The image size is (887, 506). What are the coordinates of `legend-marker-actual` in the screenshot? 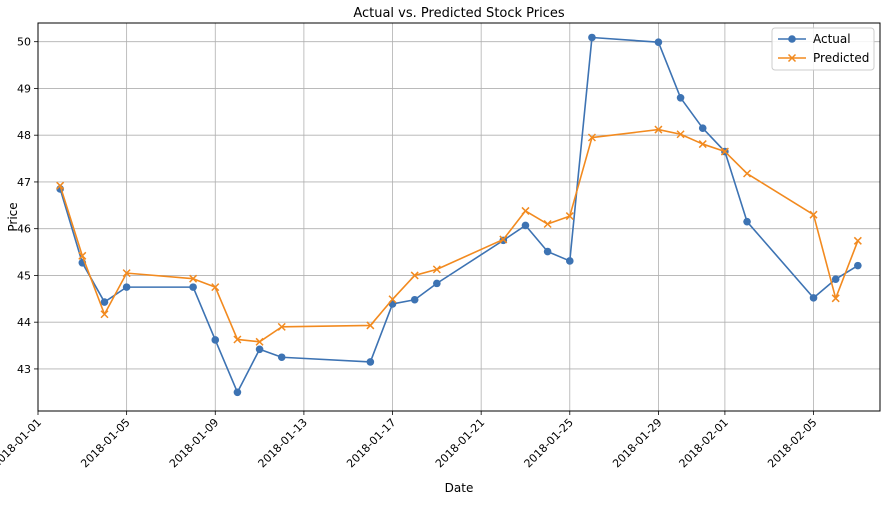 It's located at (792, 39).